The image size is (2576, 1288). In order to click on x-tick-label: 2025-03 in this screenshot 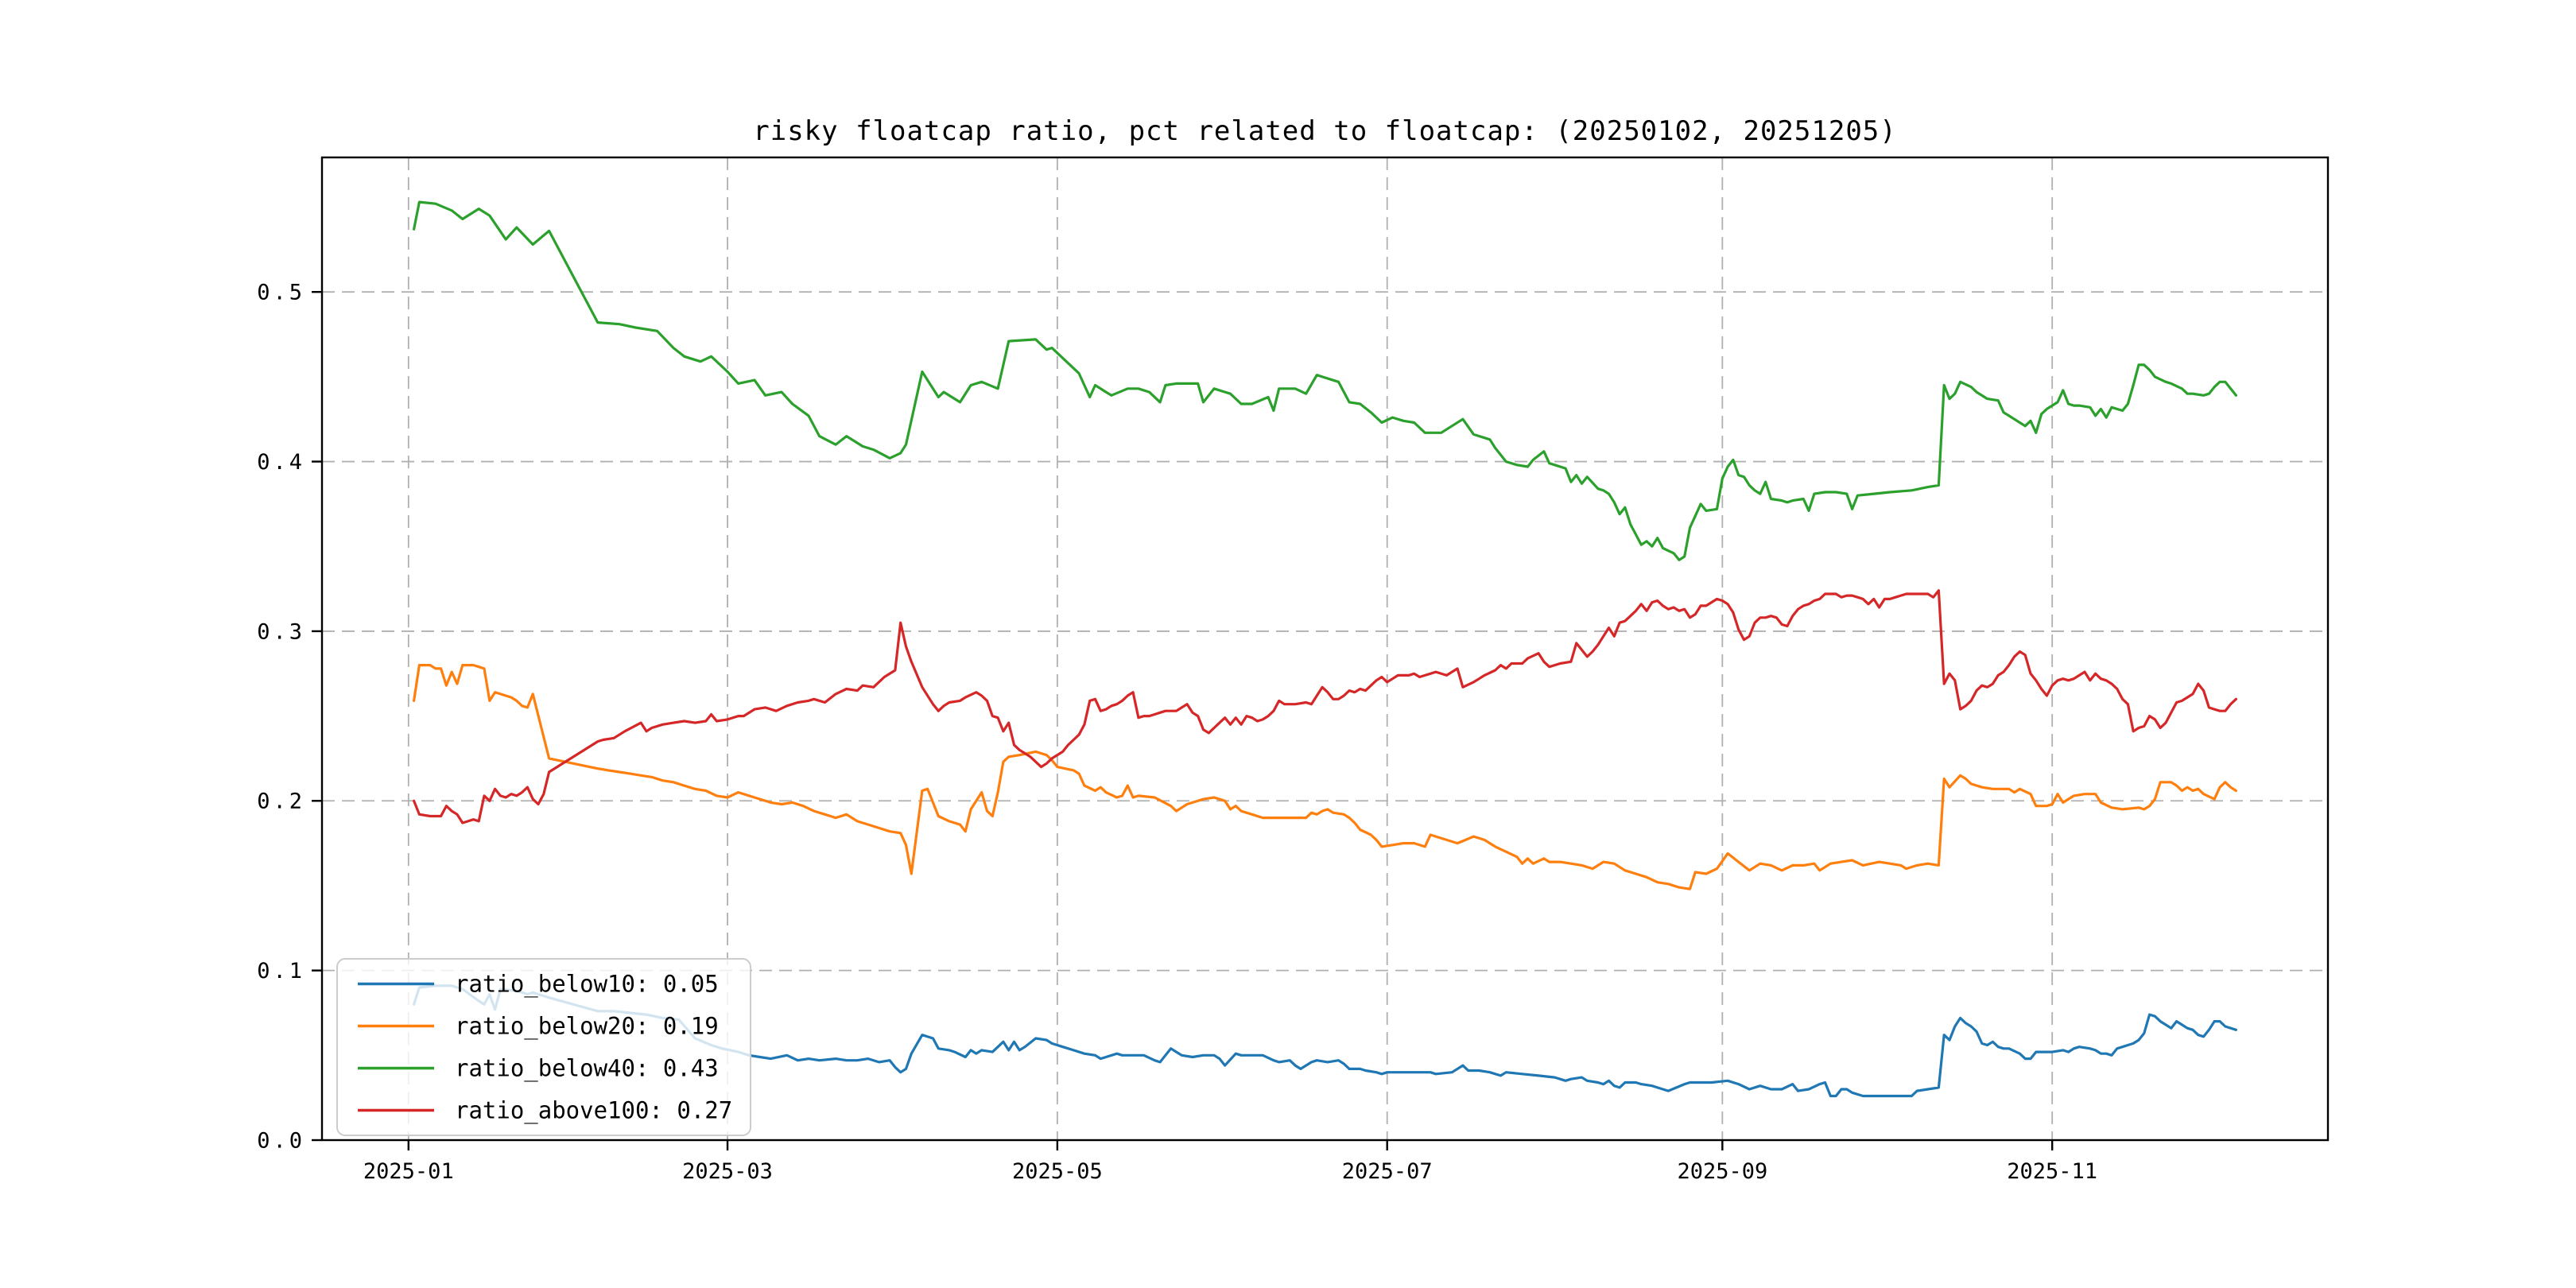, I will do `click(727, 1171)`.